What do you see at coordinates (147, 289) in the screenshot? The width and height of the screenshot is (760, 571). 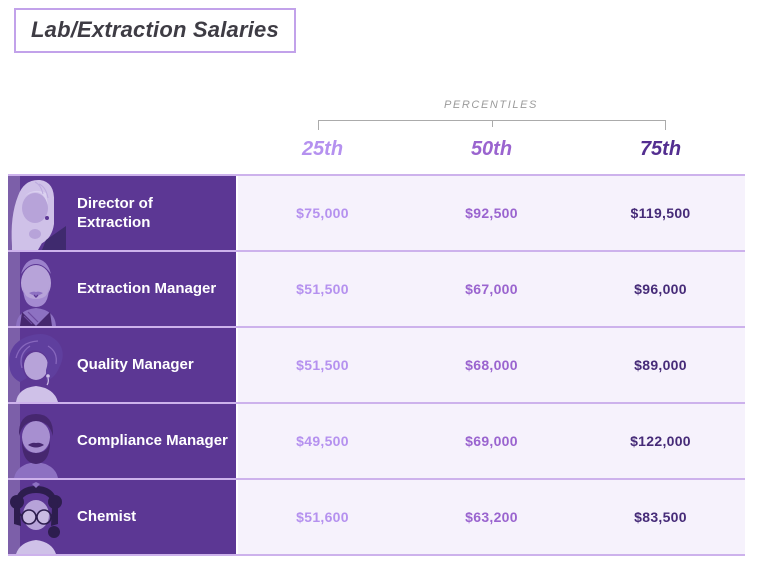 I see `row-label: Extraction Manager` at bounding box center [147, 289].